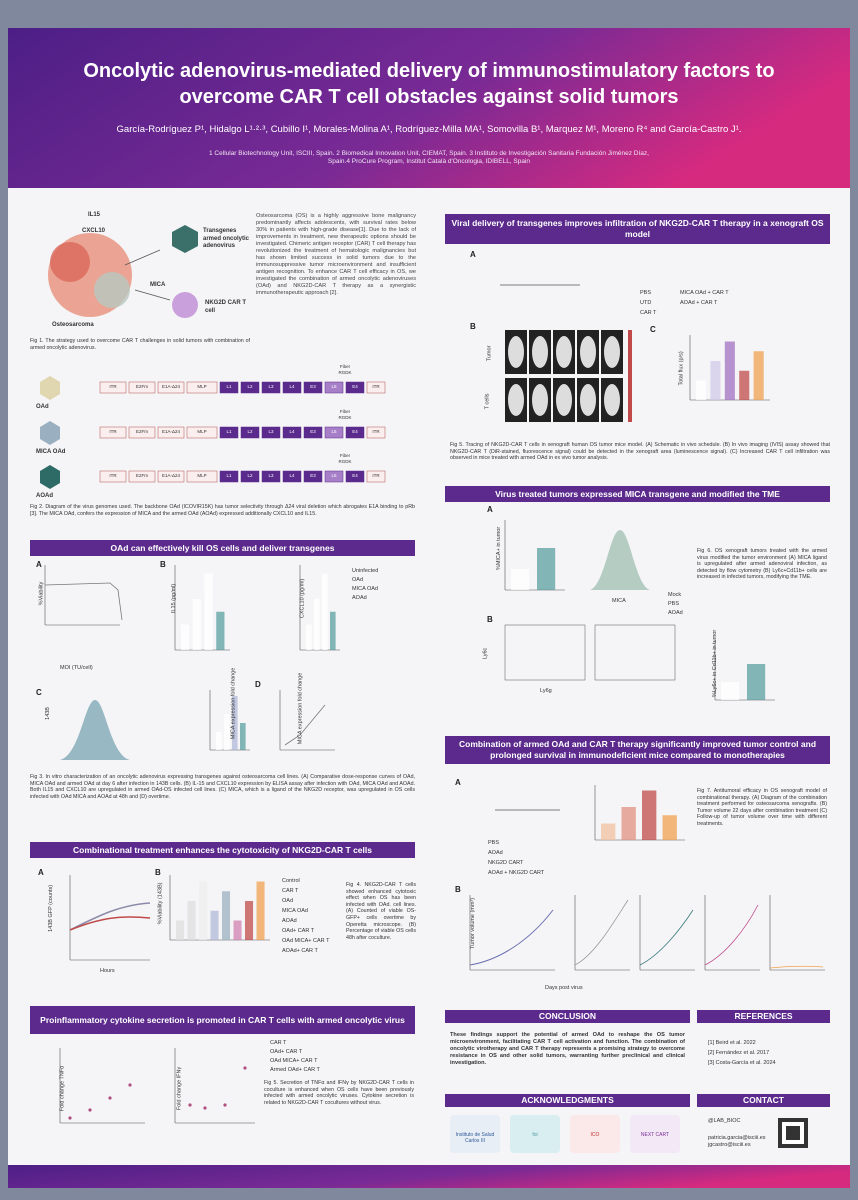  I want to click on legend-entry: UTD, so click(646, 303).